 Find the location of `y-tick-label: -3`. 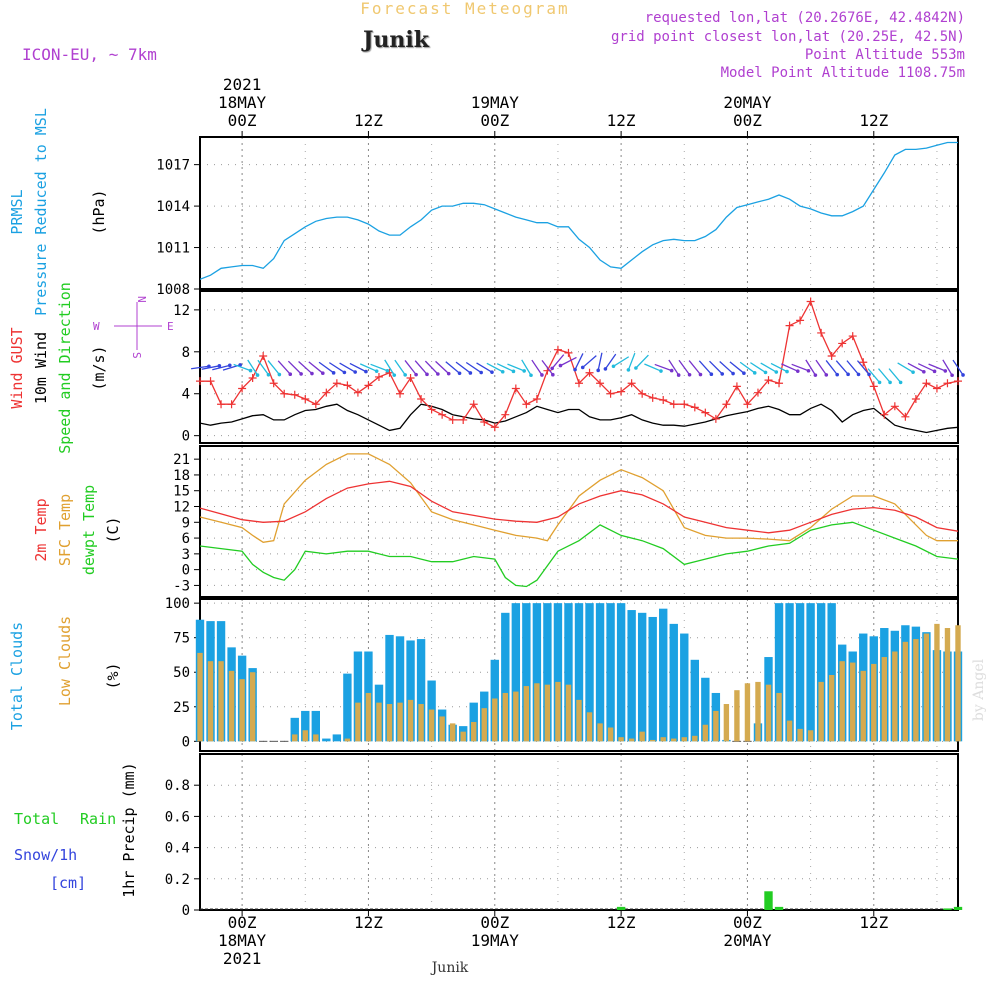

y-tick-label: -3 is located at coordinates (181, 586).